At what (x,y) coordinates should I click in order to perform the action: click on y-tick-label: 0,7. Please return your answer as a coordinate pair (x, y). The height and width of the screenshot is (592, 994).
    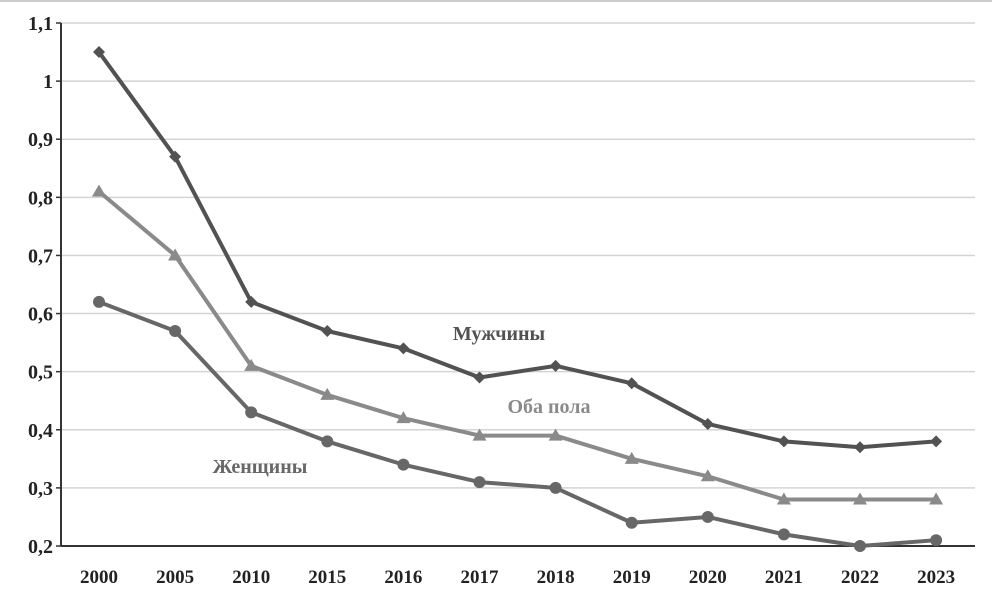
    Looking at the image, I should click on (40, 256).